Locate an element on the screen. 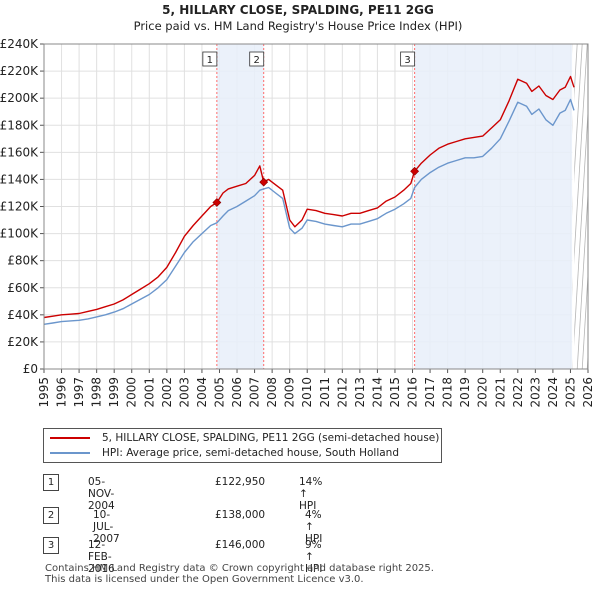  y-tick-label: £40K is located at coordinates (23, 315).